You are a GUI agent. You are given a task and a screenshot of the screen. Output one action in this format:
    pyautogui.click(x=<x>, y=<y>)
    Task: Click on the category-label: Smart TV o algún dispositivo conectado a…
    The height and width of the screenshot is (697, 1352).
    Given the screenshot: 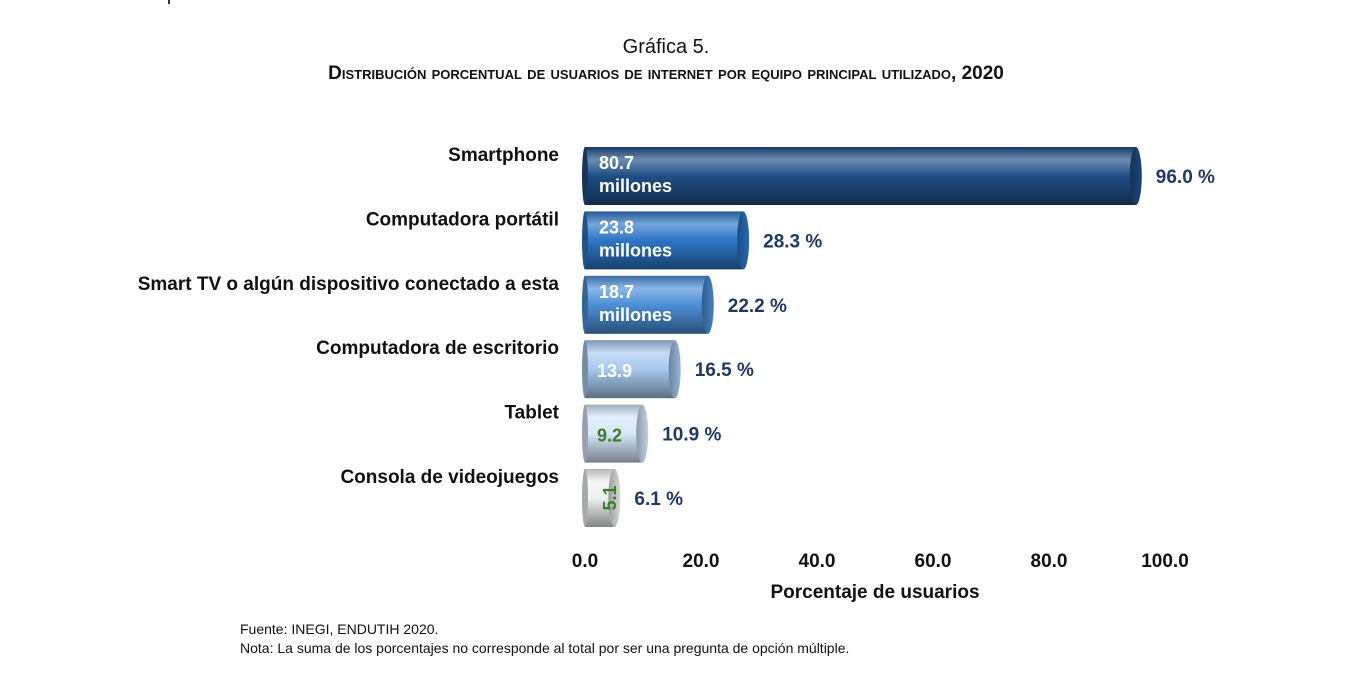 What is the action you would take?
    pyautogui.click(x=349, y=284)
    